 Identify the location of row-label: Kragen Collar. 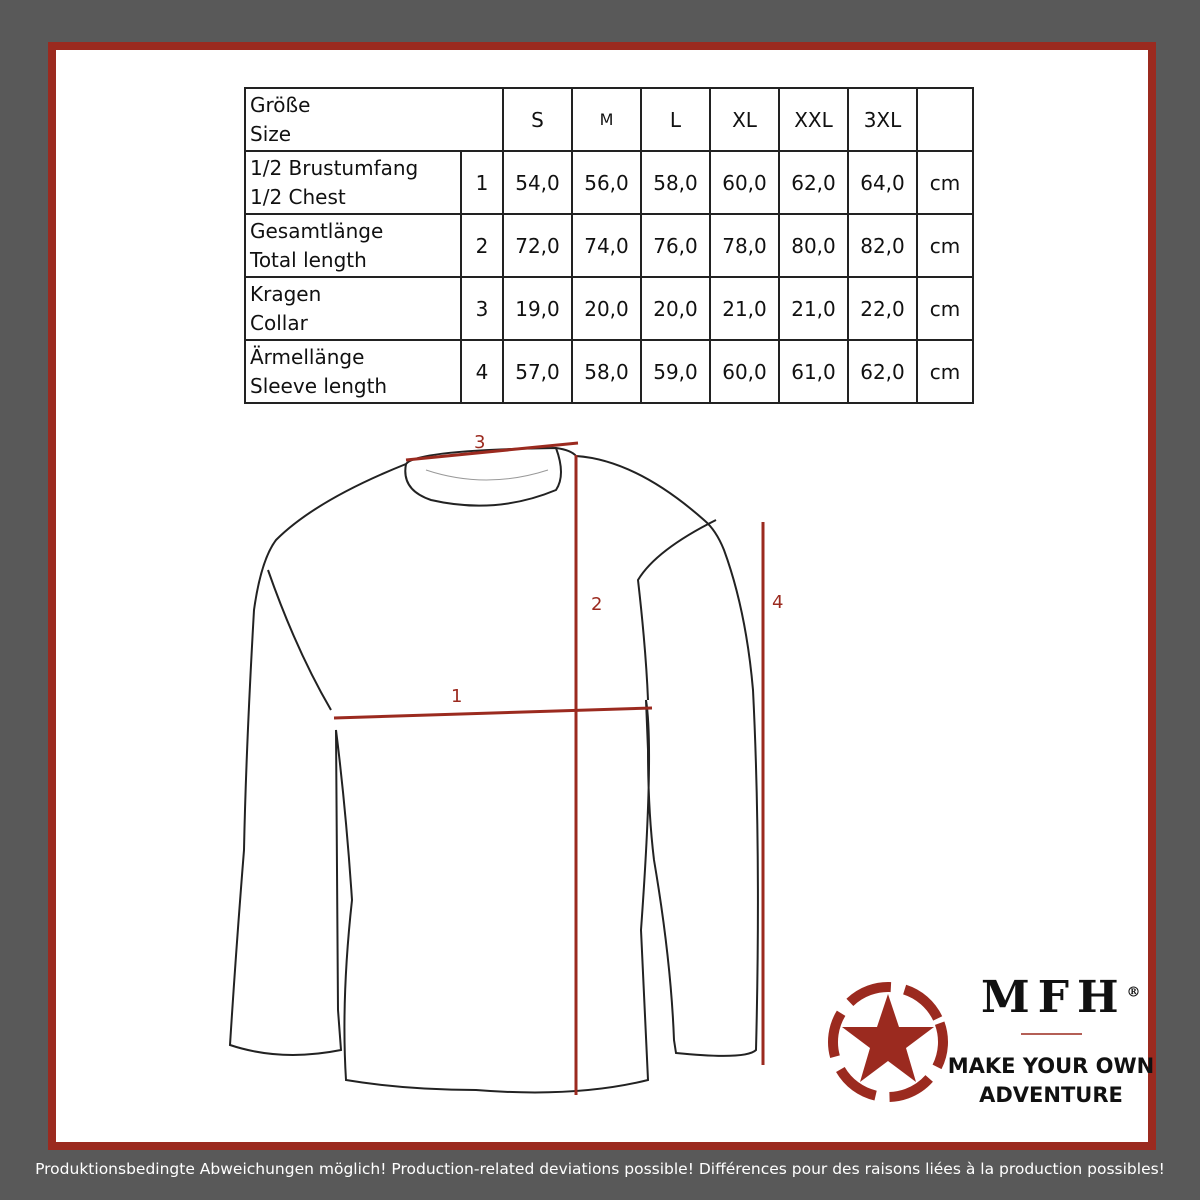
(353, 308).